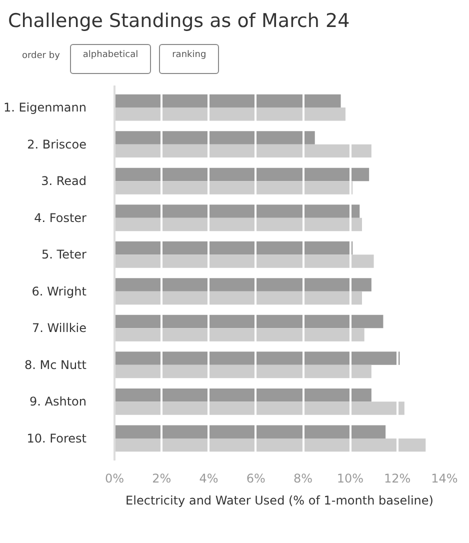  I want to click on x-tick-label: 2%, so click(162, 479).